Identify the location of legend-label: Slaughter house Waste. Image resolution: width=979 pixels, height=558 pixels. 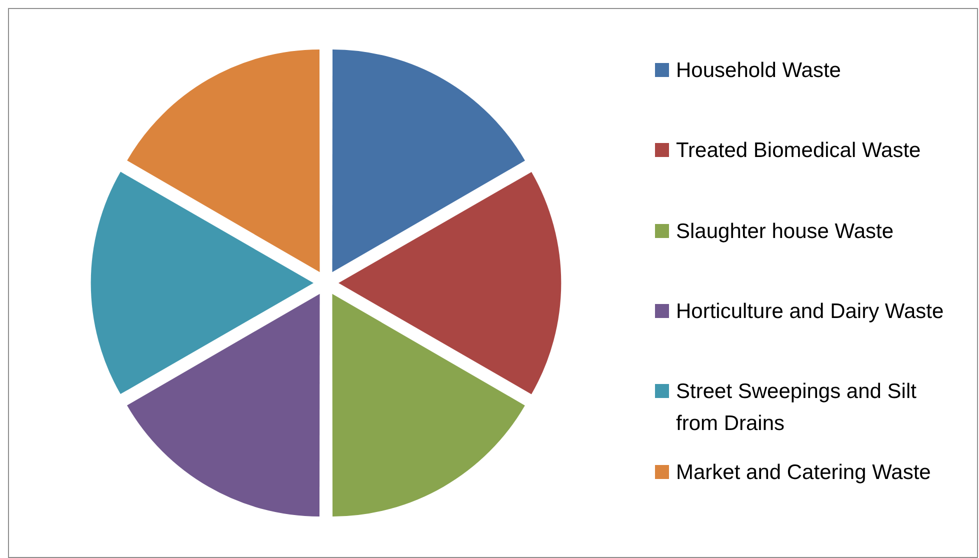
(785, 231).